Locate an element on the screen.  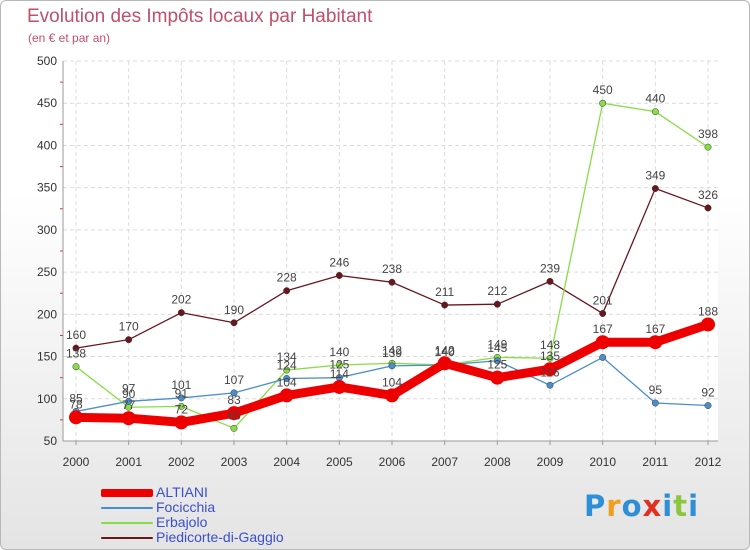
legend-label: Erbajolo is located at coordinates (182, 522).